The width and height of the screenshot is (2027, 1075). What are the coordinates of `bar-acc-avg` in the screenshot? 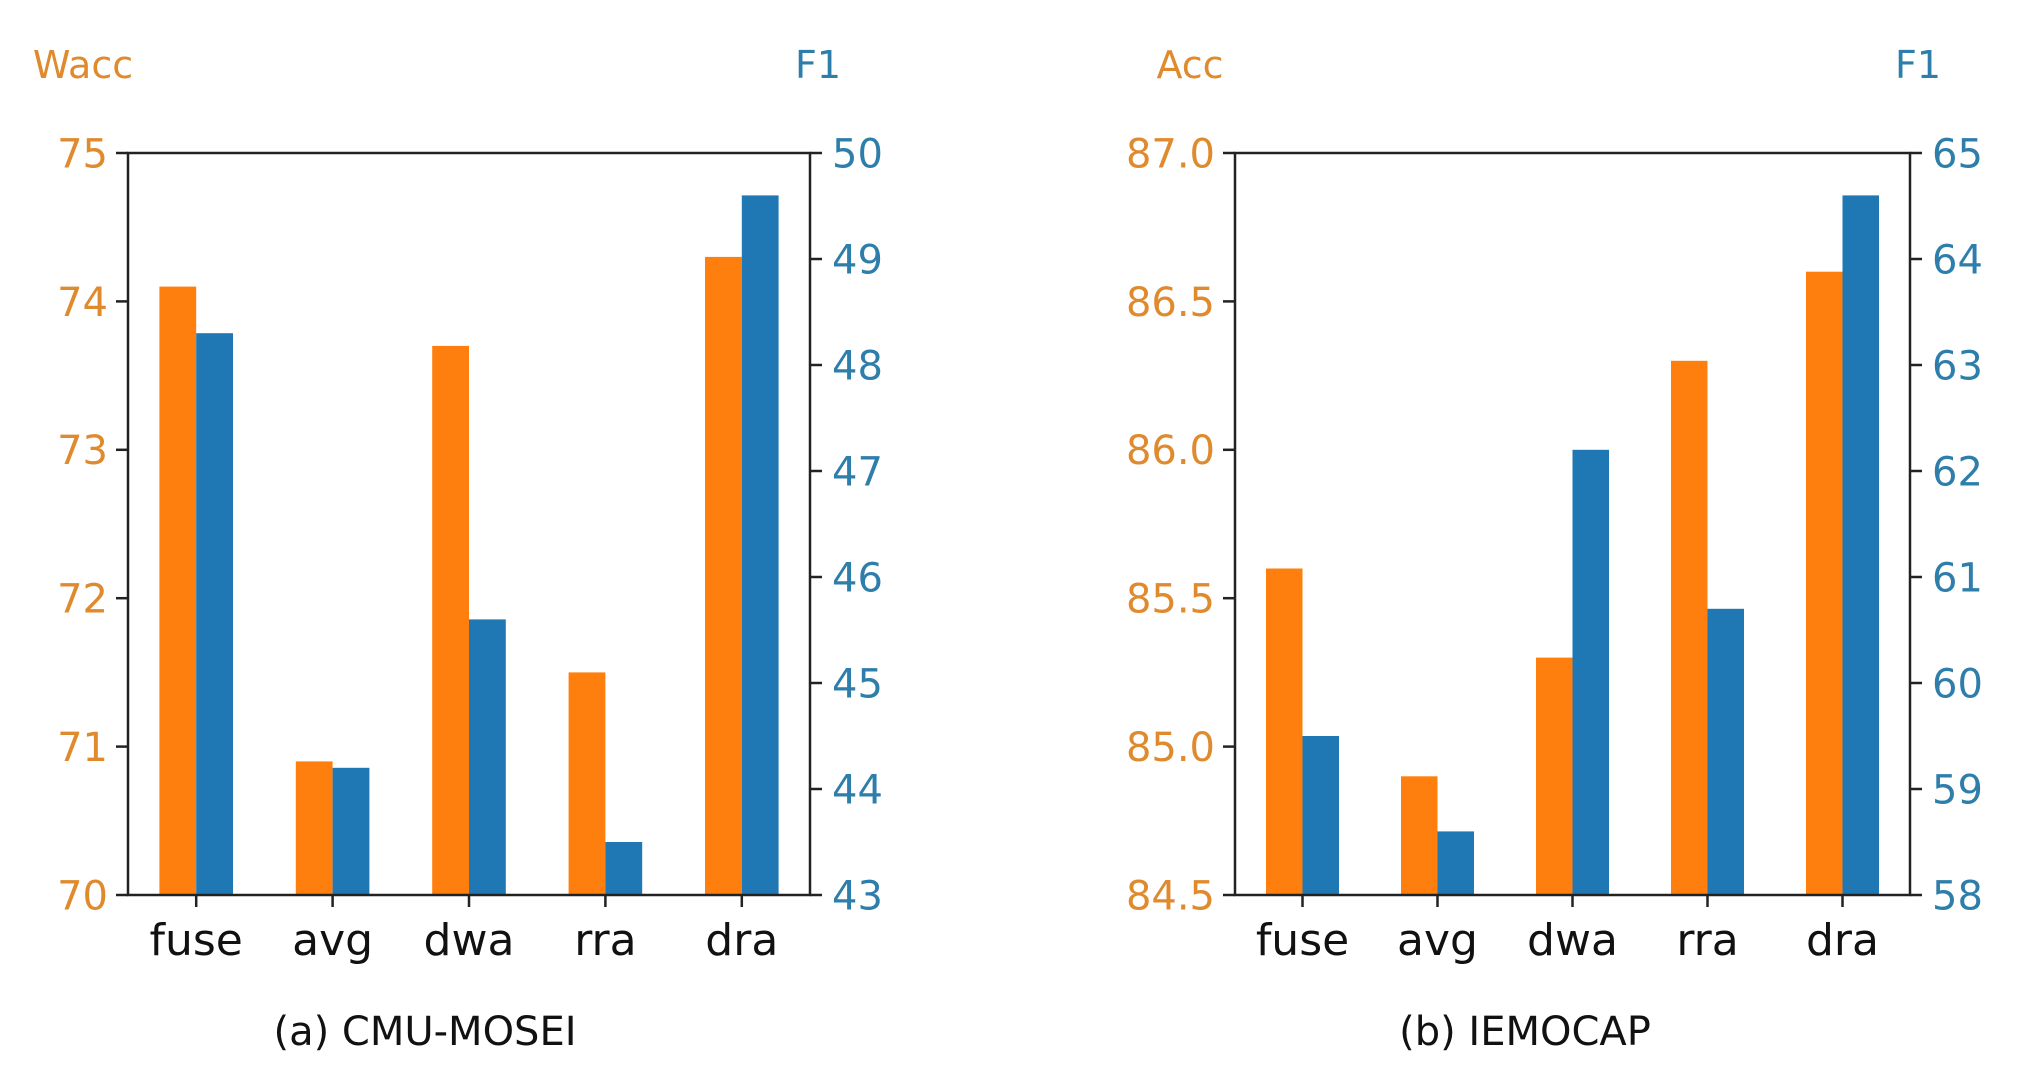 It's located at (1419, 835).